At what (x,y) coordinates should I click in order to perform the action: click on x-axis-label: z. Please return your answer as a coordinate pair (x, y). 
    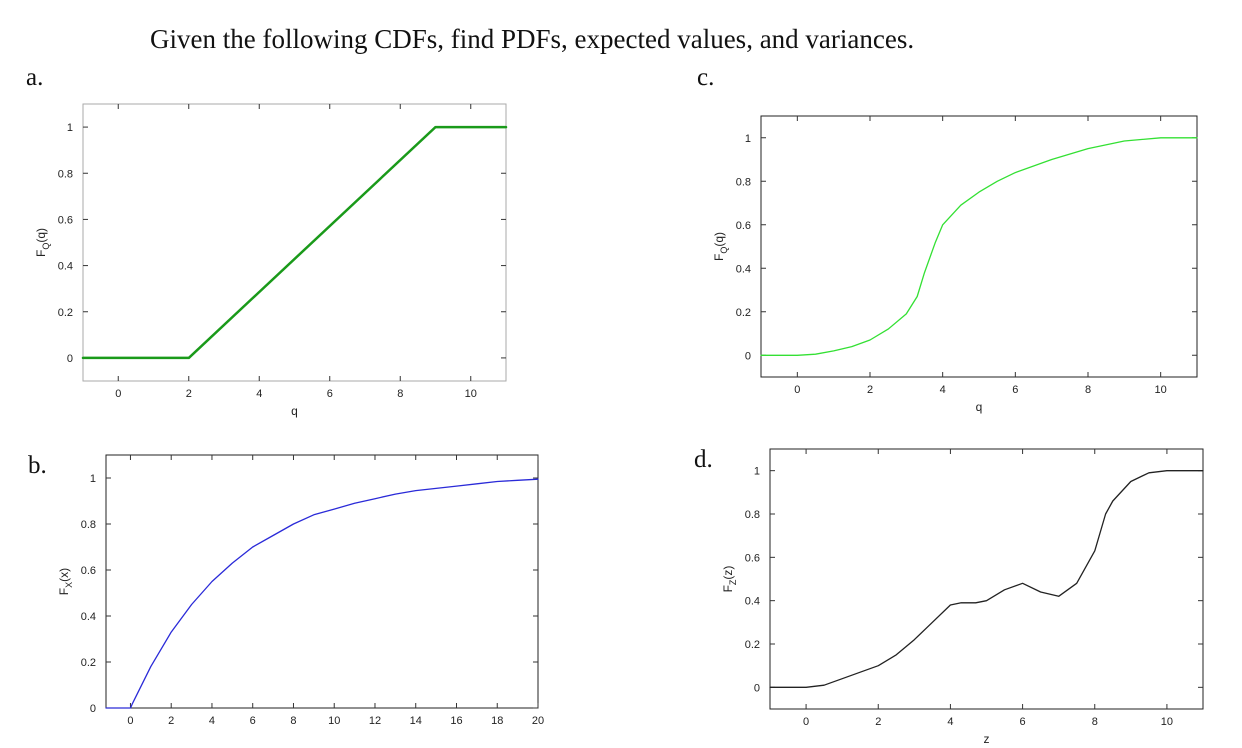
    Looking at the image, I should click on (987, 739).